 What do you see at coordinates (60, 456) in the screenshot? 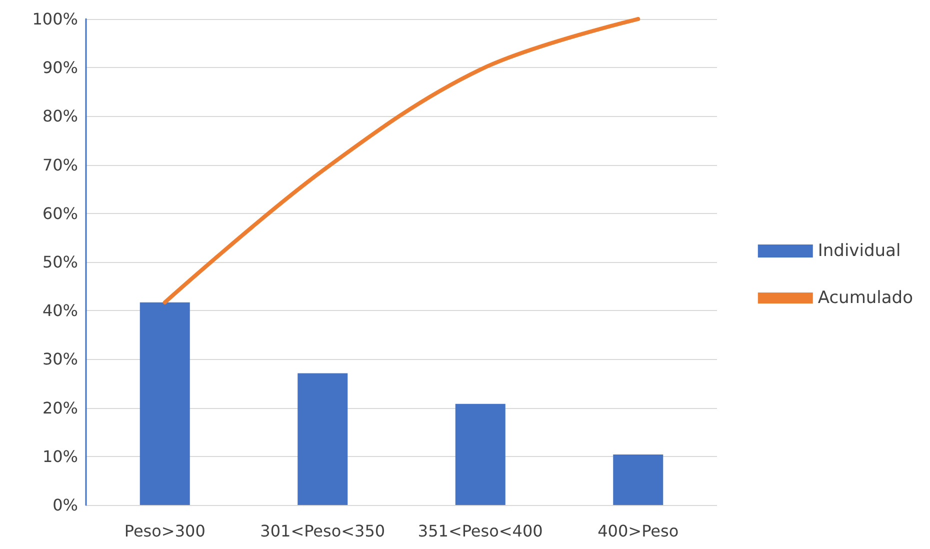
I see `y-tick-label: 10%` at bounding box center [60, 456].